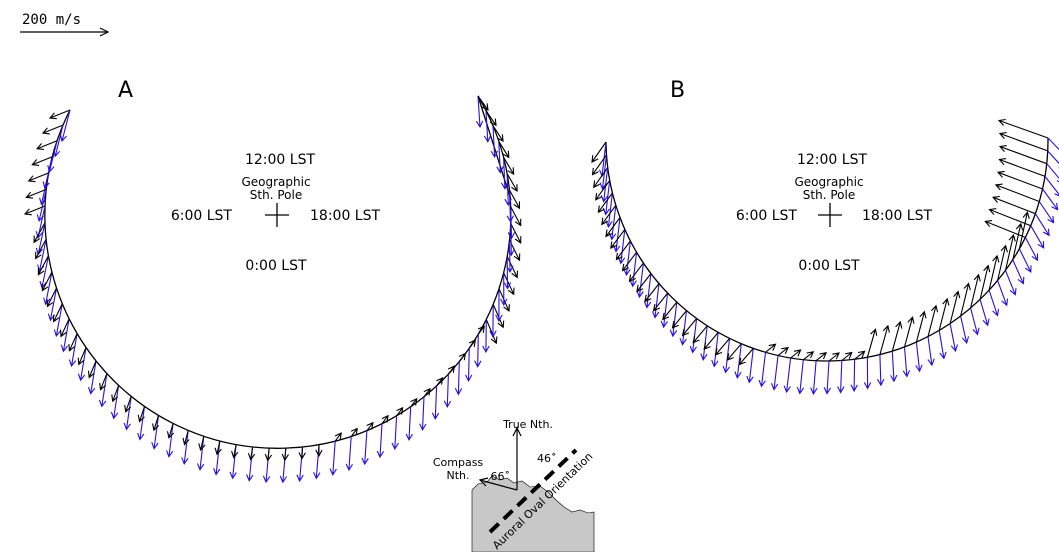 This screenshot has width=1059, height=552. I want to click on panel-a-pole-cross, so click(277, 215).